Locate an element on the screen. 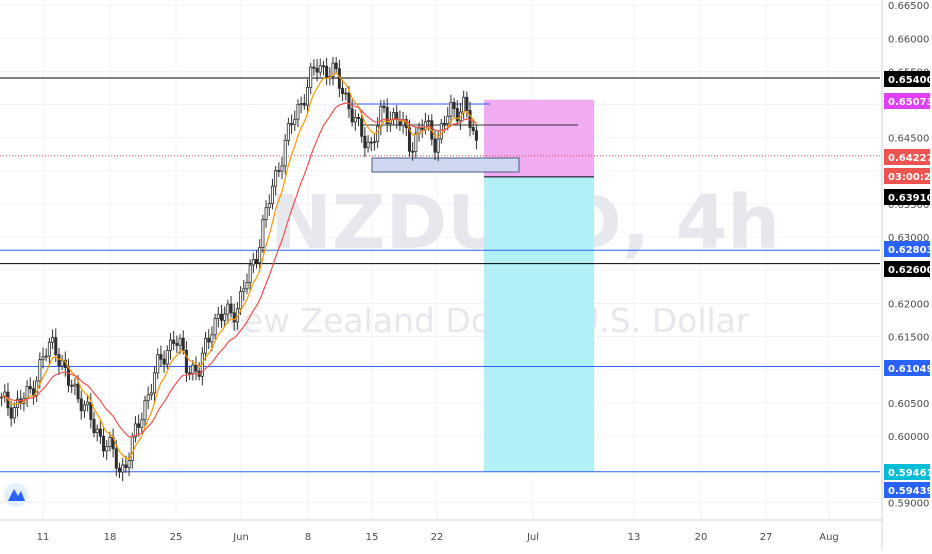 The width and height of the screenshot is (932, 554). price-tag-label: 0.62803 is located at coordinates (910, 250).